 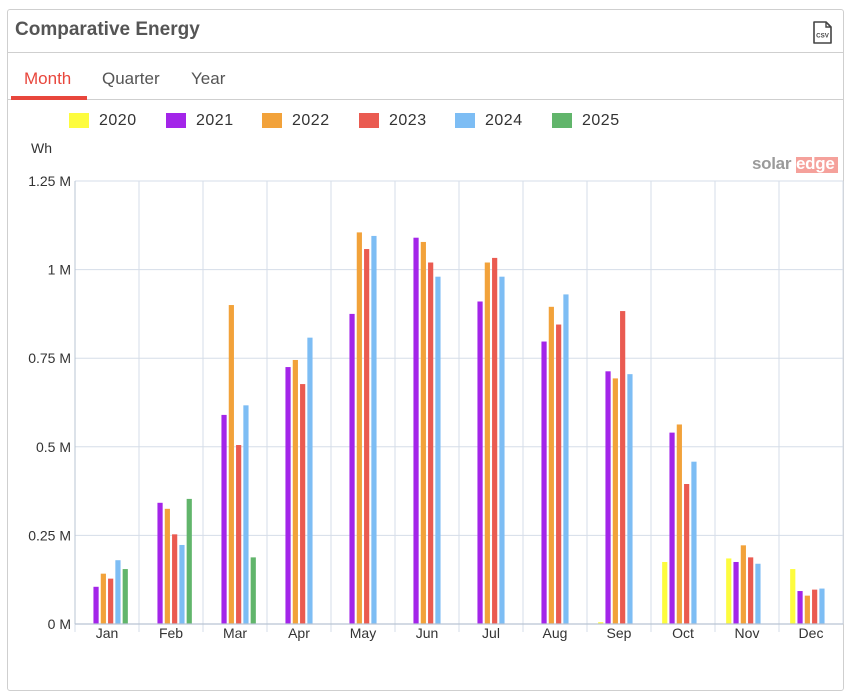 What do you see at coordinates (665, 592) in the screenshot?
I see `bar-2020-oct` at bounding box center [665, 592].